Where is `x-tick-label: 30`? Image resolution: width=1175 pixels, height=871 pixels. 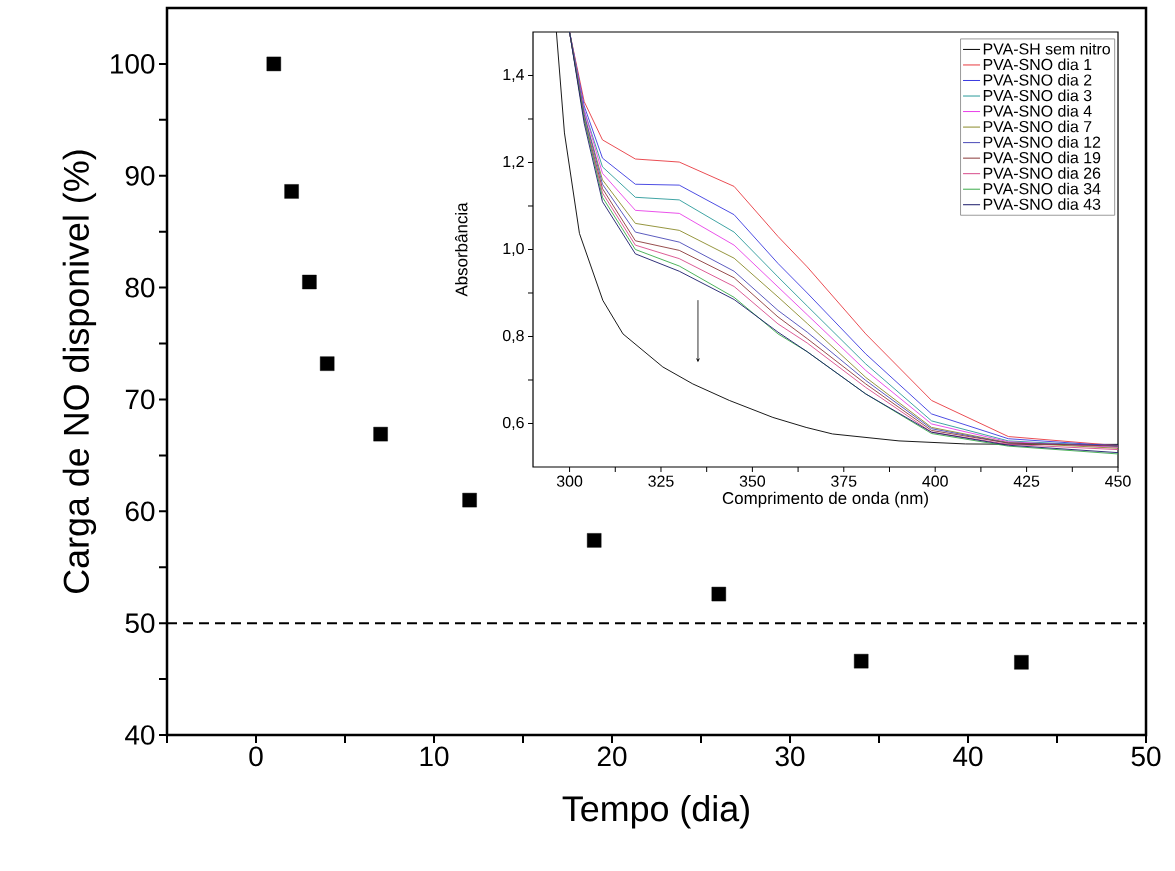 x-tick-label: 30 is located at coordinates (790, 756).